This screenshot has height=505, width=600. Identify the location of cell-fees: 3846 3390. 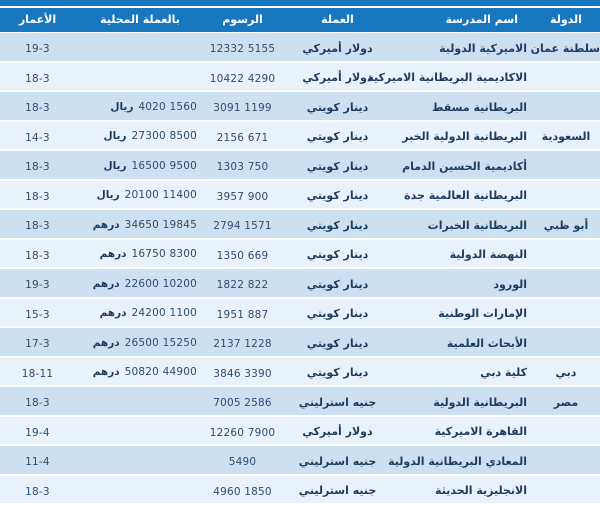
(242, 373).